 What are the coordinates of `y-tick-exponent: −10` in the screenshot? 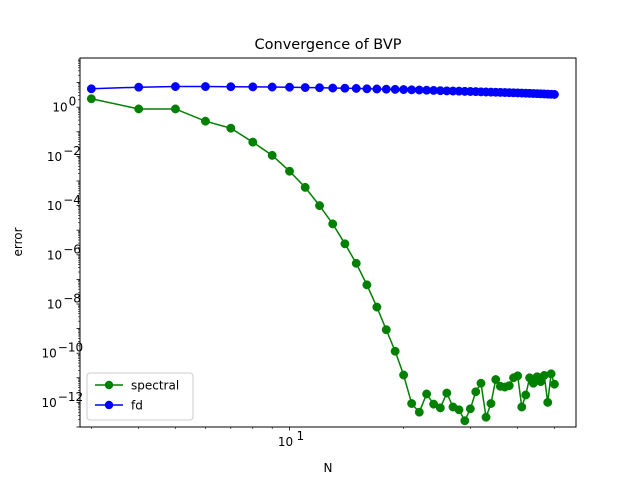 It's located at (70, 348).